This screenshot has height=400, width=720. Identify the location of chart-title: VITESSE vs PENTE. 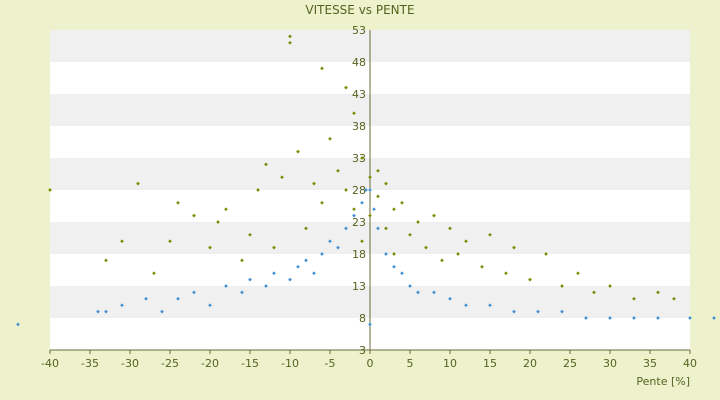
(359, 10).